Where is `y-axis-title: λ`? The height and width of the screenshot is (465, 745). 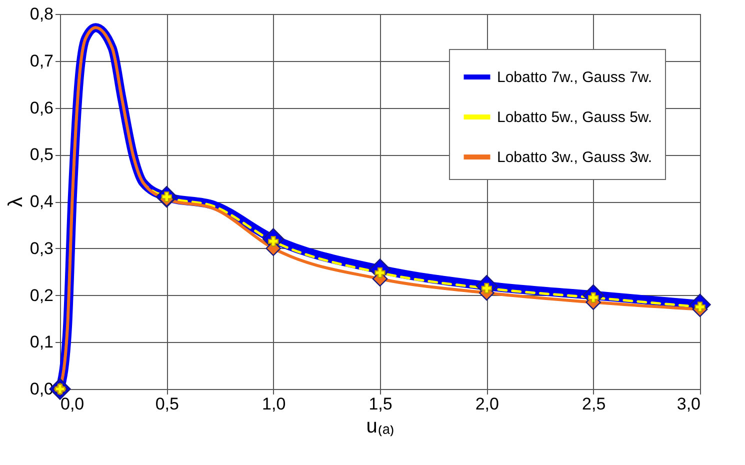
y-axis-title: λ is located at coordinates (15, 202).